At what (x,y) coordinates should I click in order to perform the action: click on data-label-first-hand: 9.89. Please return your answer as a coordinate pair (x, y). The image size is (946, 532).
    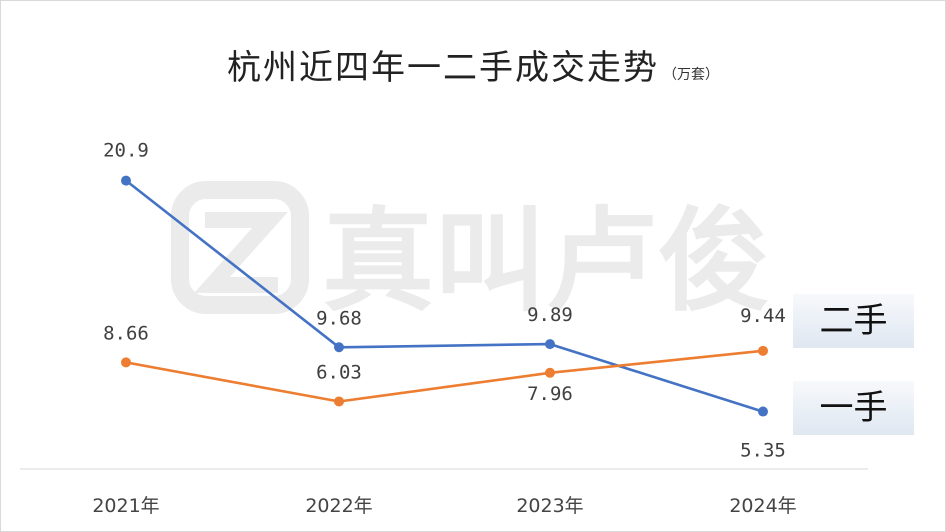
    Looking at the image, I should click on (550, 315).